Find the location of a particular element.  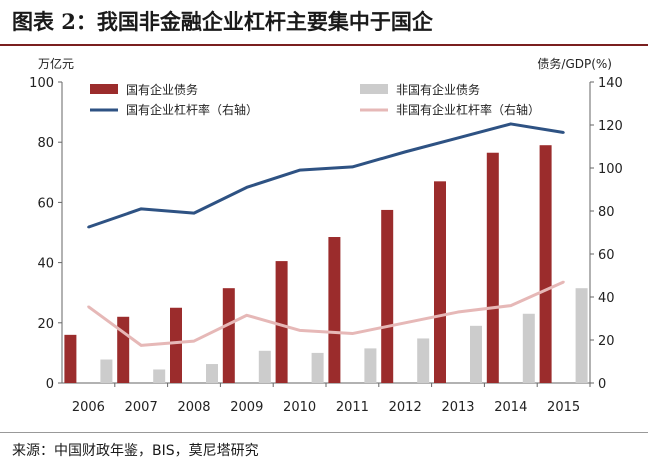

x-tick-label: 2009 is located at coordinates (246, 407).